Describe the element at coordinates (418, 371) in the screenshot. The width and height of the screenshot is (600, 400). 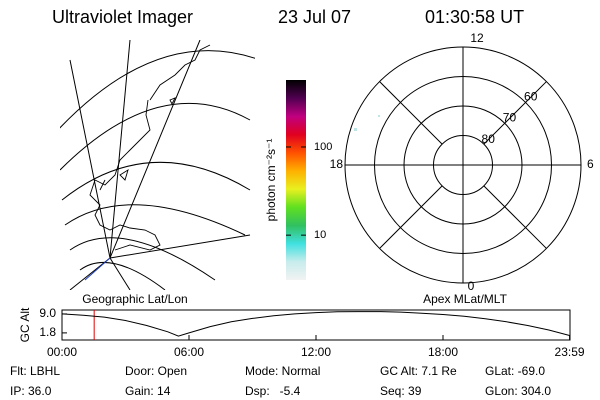
I see `status-field: GC Alt: 7.1 Re` at that location.